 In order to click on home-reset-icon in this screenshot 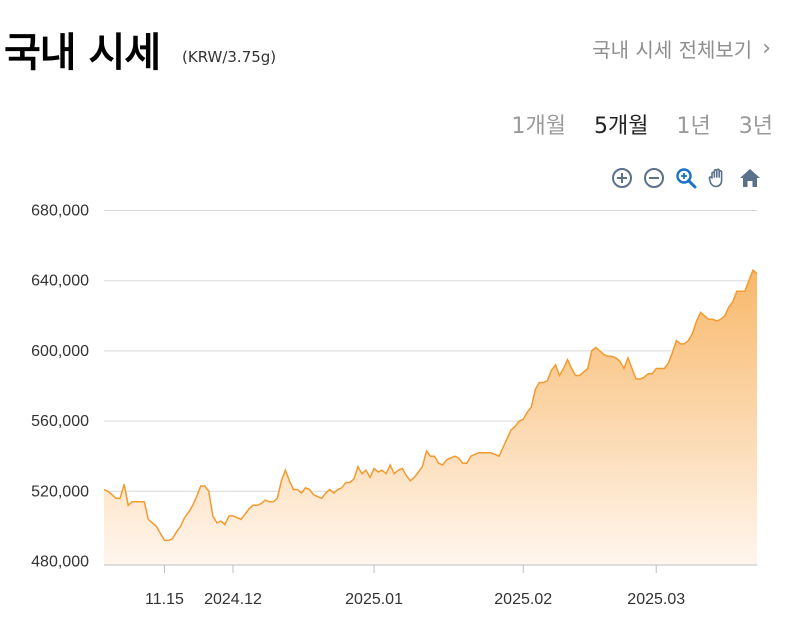, I will do `click(750, 178)`.